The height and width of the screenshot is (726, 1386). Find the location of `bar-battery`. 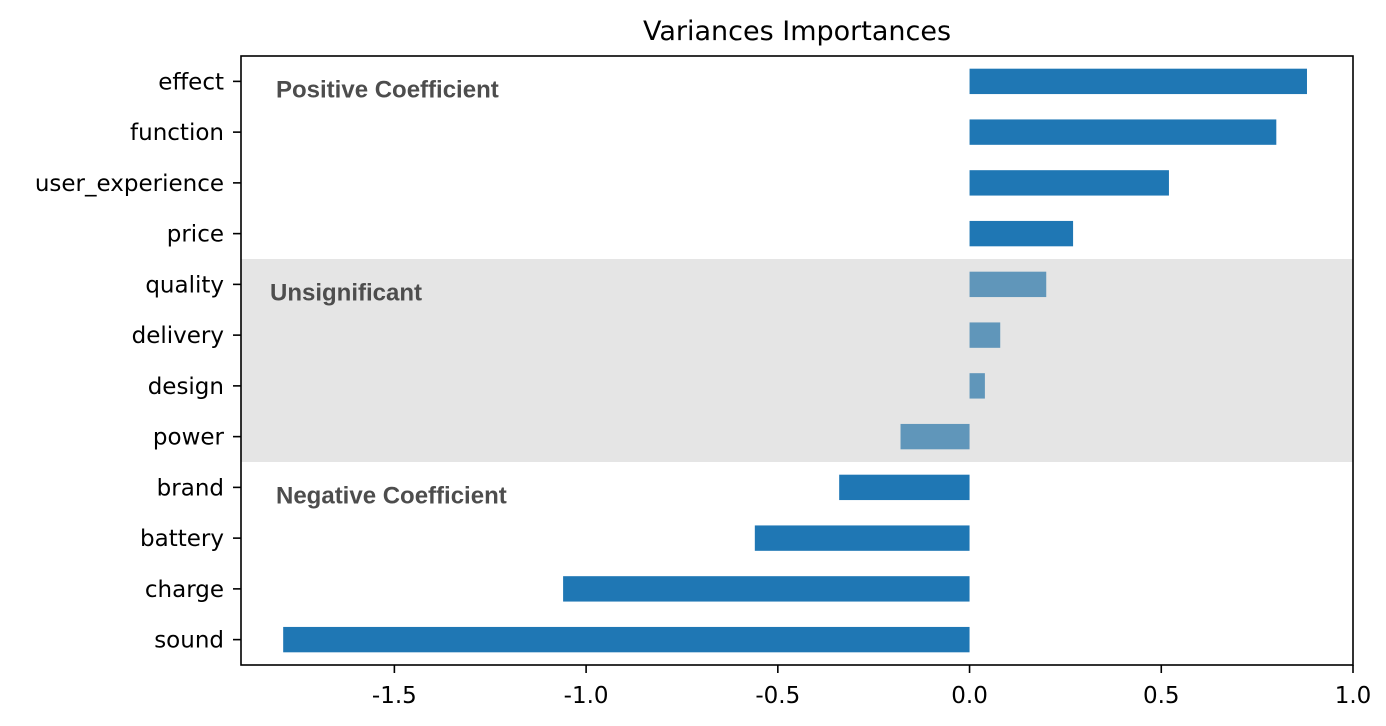

bar-battery is located at coordinates (862, 538).